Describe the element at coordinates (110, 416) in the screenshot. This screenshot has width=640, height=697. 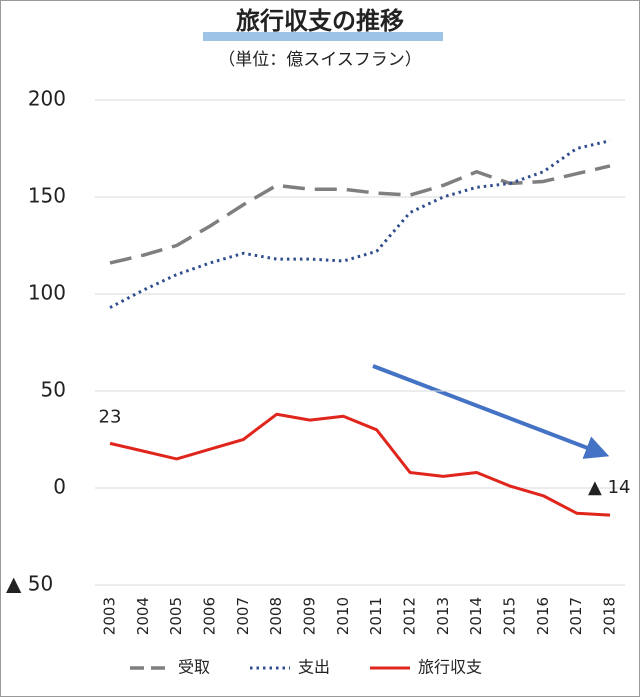
I see `data-label: 23` at that location.